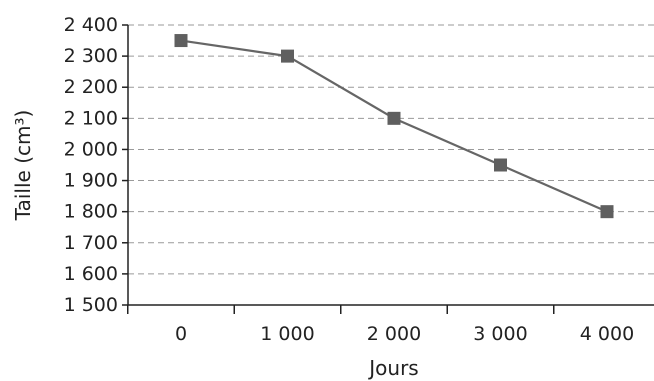 Image resolution: width=654 pixels, height=381 pixels. I want to click on y-axis-title: Taille (cm³), so click(23, 166).